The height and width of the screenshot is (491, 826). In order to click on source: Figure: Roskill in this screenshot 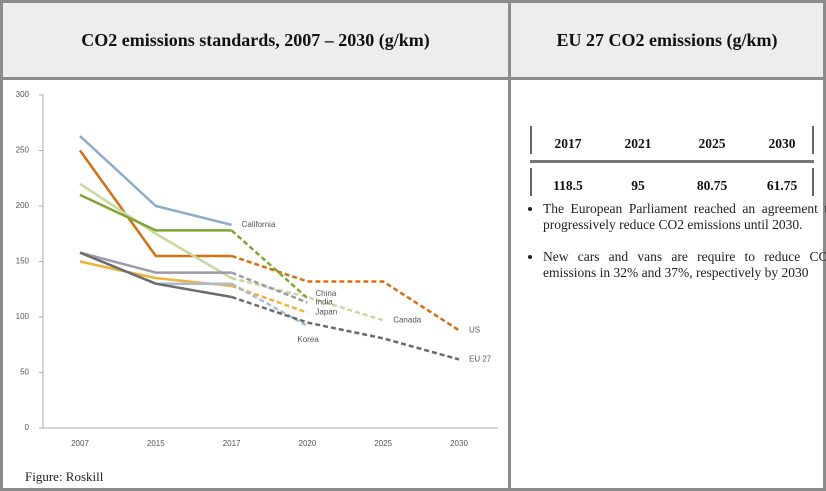, I will do `click(64, 476)`.